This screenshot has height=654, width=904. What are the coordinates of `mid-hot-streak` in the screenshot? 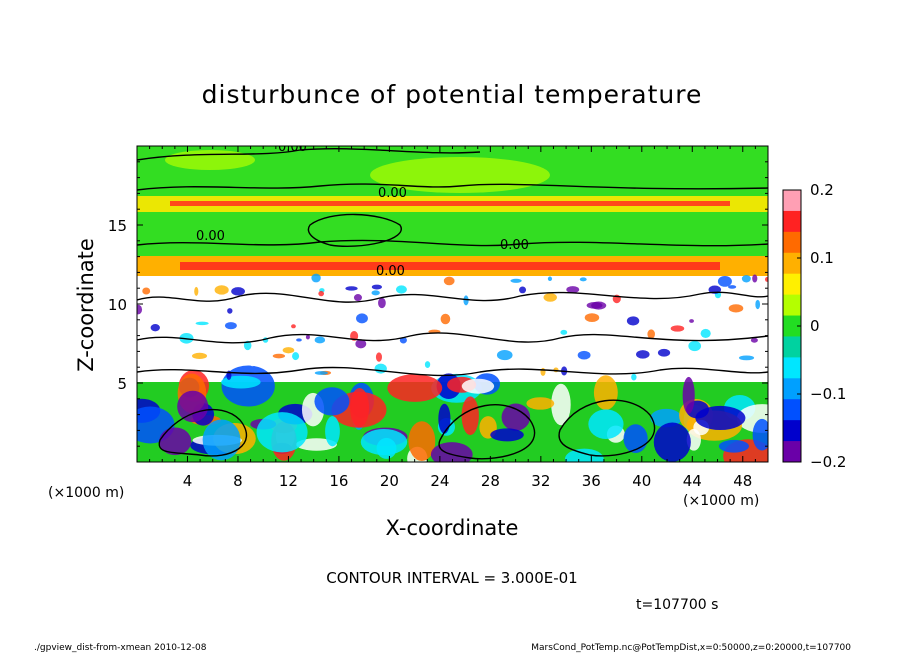 It's located at (450, 266).